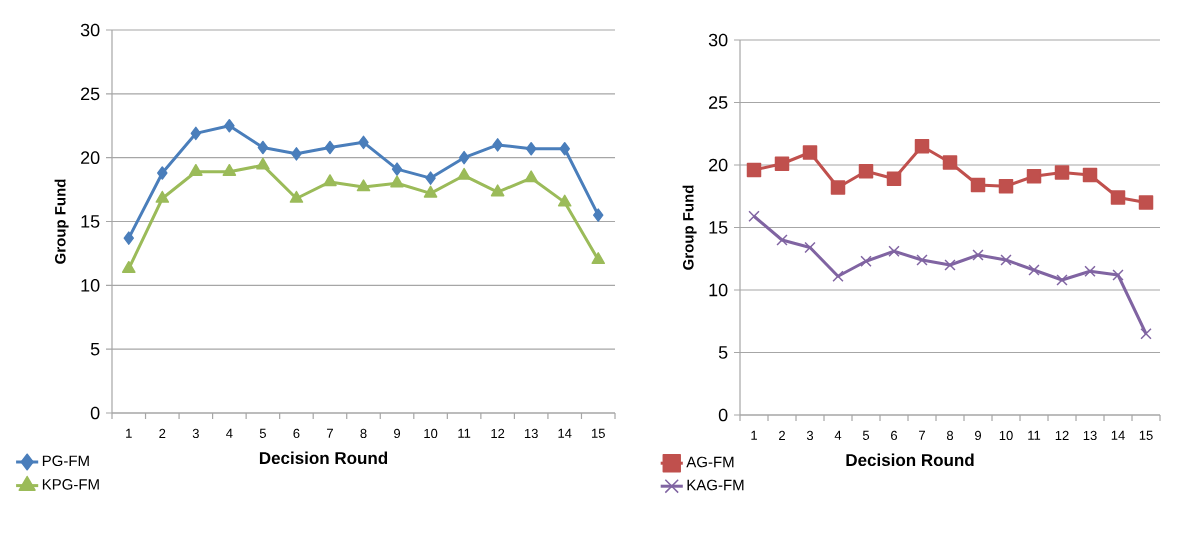 This screenshot has height=541, width=1187. What do you see at coordinates (715, 485) in the screenshot?
I see `legend-label: KAG-FM` at bounding box center [715, 485].